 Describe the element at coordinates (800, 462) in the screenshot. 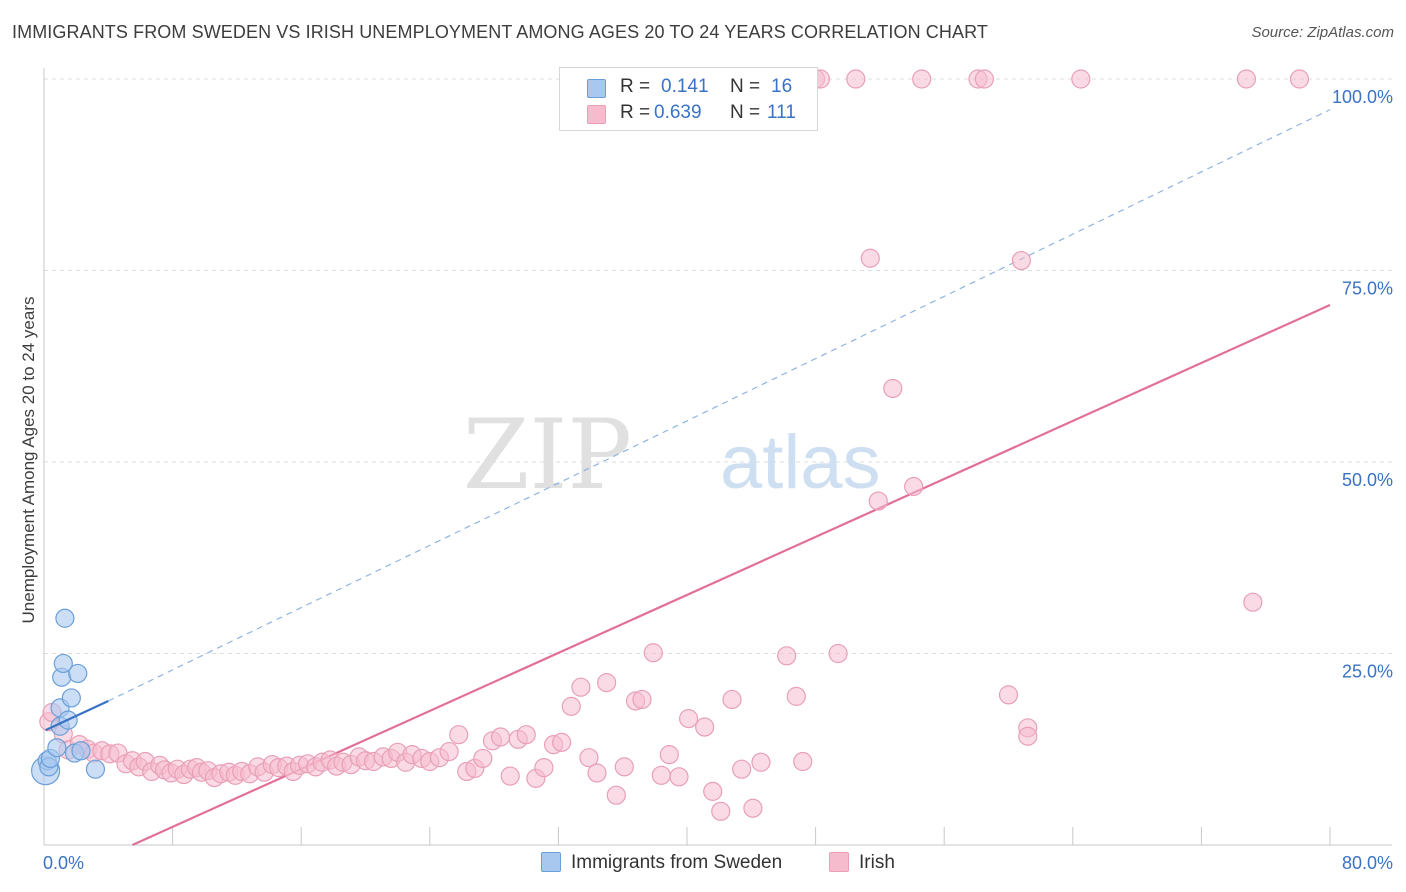

I see `watermark-atlas: atlas` at that location.